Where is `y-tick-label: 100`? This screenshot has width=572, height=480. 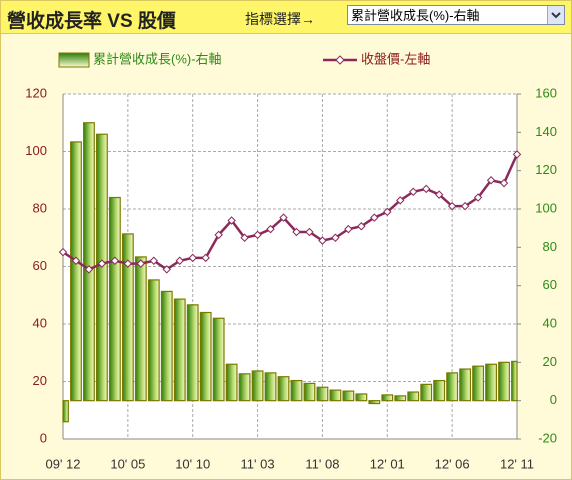
y-tick-label: 100 is located at coordinates (36, 150).